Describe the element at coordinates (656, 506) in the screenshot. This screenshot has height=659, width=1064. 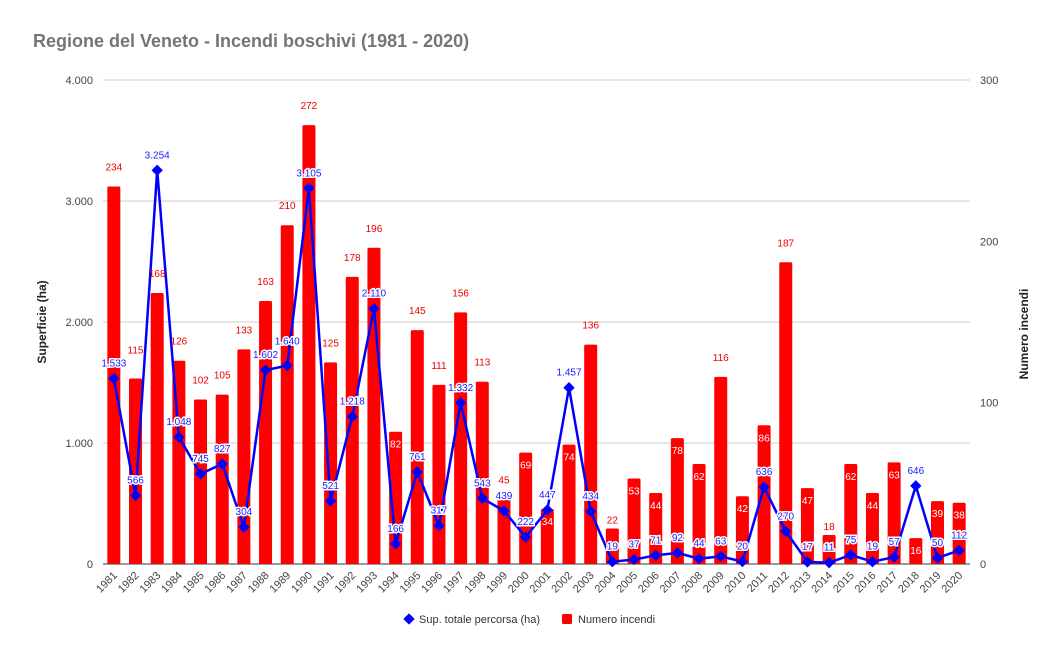
I see `bar-data-label: 44` at that location.